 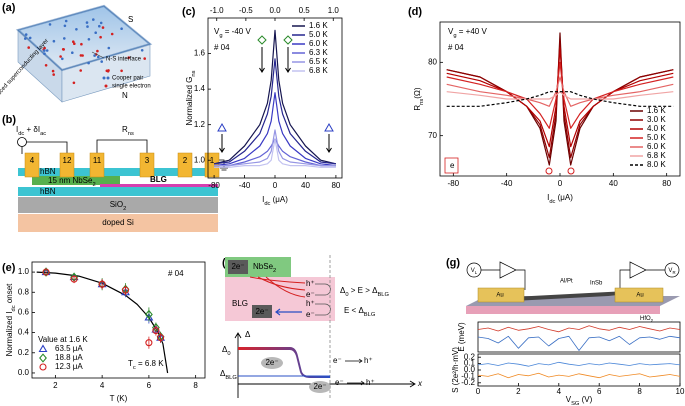 What do you see at coordinates (639, 296) in the screenshot?
I see `pad-label: Au` at bounding box center [639, 296].